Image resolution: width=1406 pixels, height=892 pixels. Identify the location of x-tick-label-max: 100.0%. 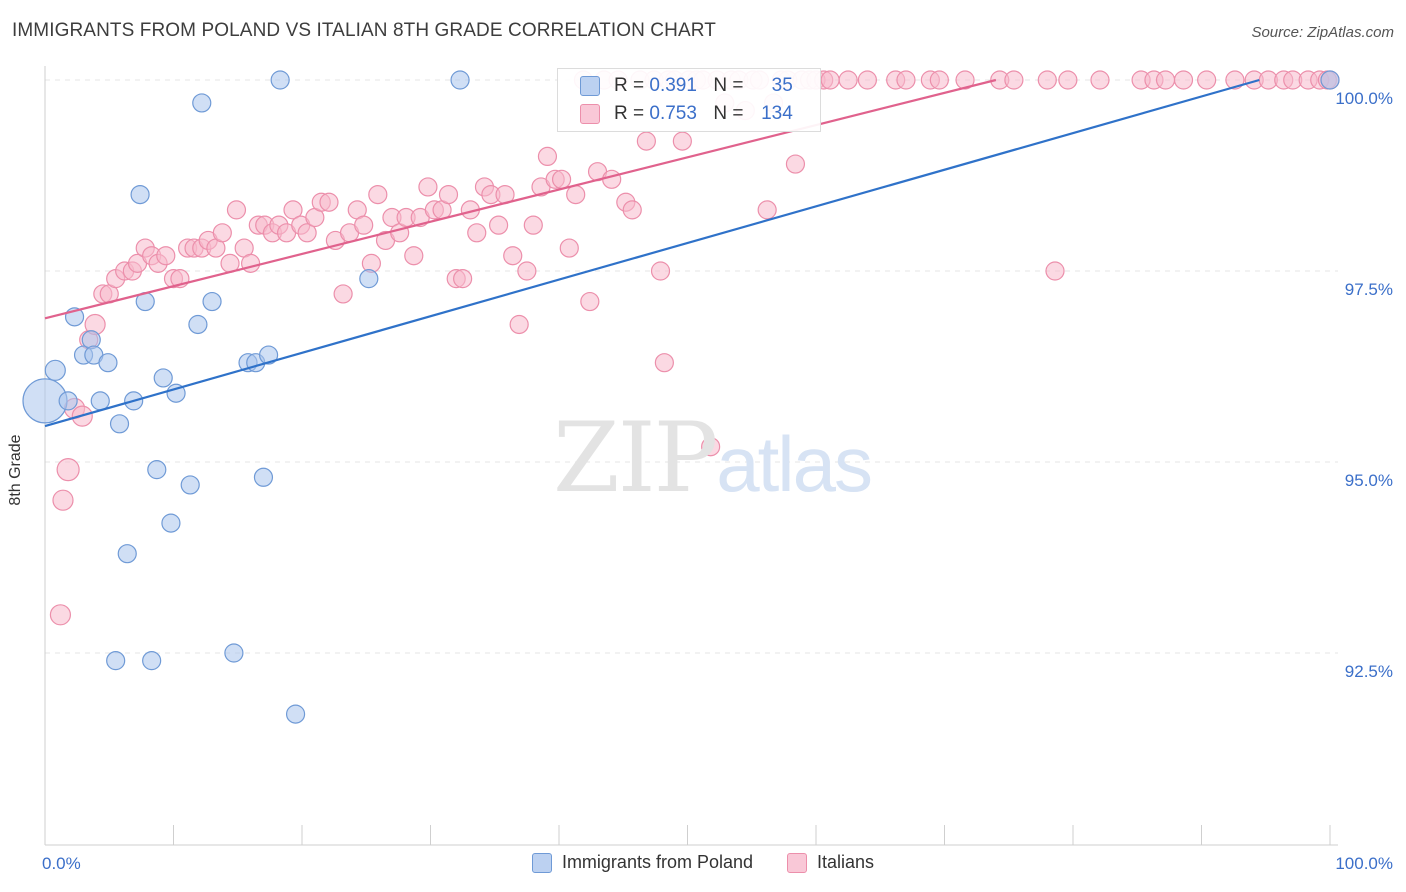
(1364, 863).